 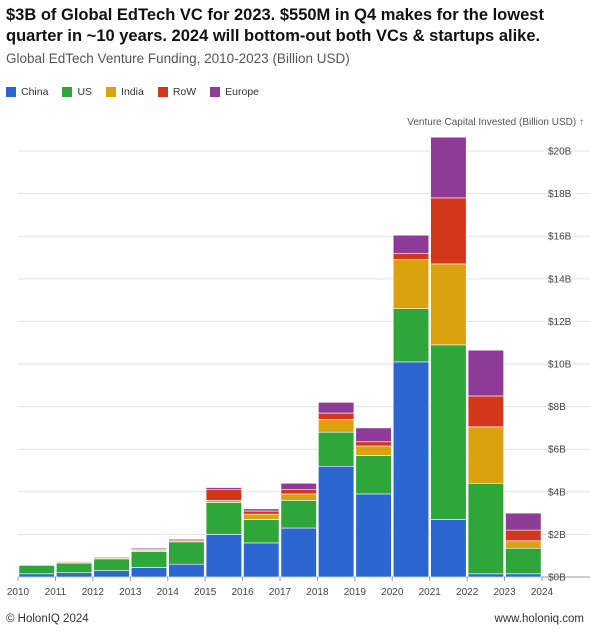 I want to click on y-tick-label: $2B, so click(x=557, y=535).